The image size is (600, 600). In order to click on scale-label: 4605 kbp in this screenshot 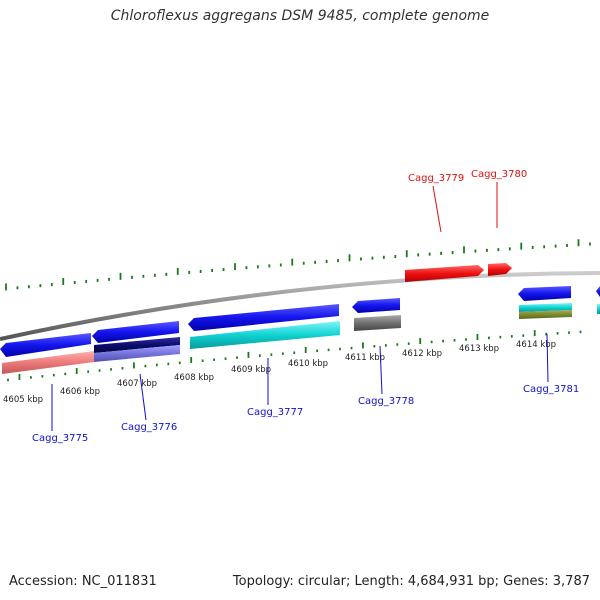, I will do `click(23, 400)`.